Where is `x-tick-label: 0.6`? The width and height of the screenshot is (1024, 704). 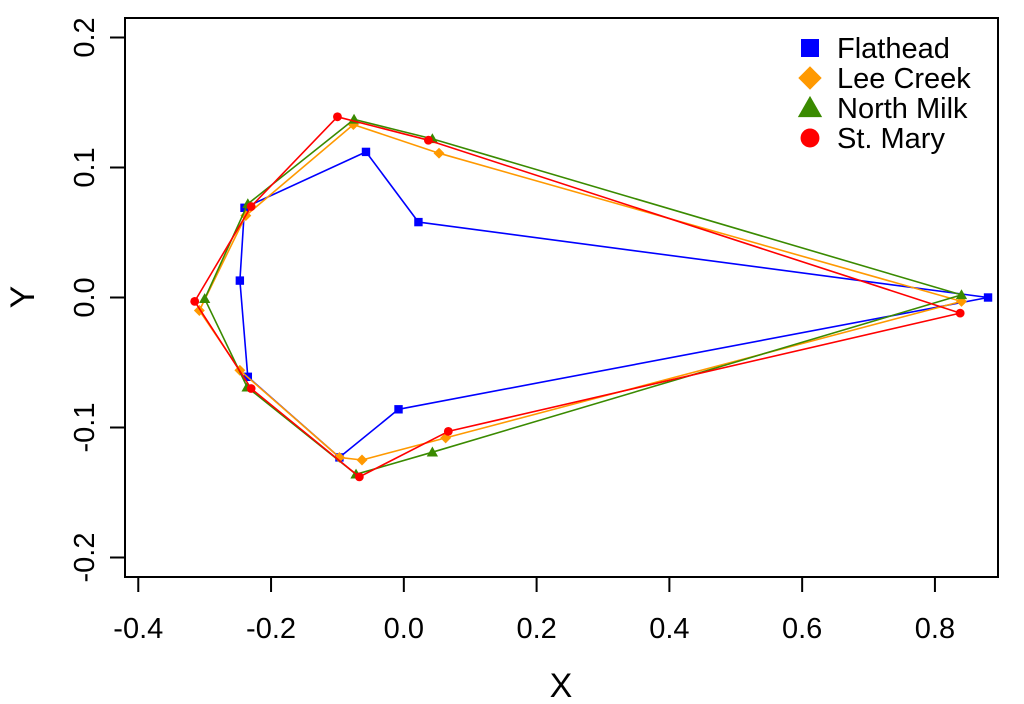 x-tick-label: 0.6 is located at coordinates (802, 629).